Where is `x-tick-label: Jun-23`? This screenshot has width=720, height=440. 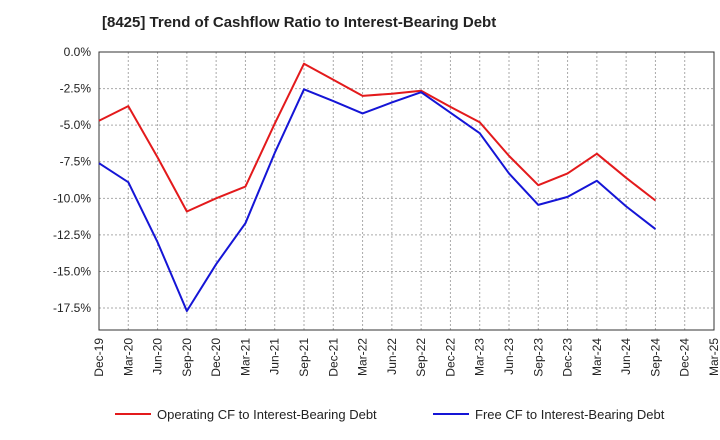
x-tick-label: Jun-23 is located at coordinates (509, 356).